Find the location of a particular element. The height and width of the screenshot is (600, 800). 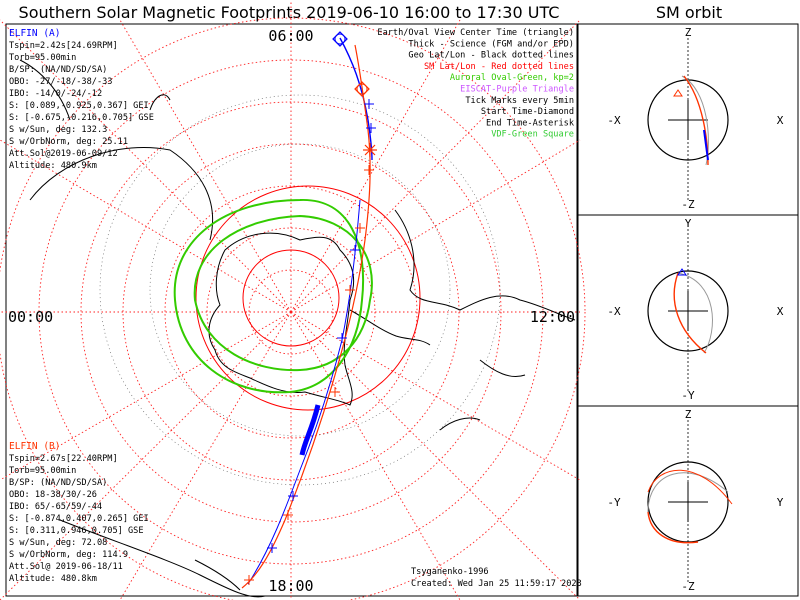

sm-lat-circle is located at coordinates (291, 312).